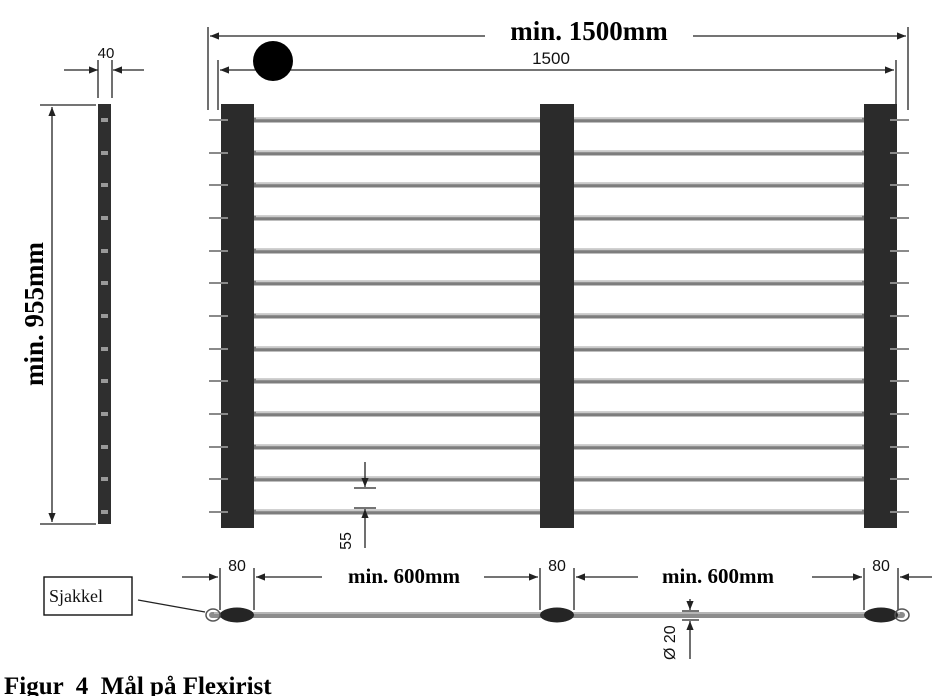 This screenshot has height=696, width=935. I want to click on section-post-right, so click(881, 615).